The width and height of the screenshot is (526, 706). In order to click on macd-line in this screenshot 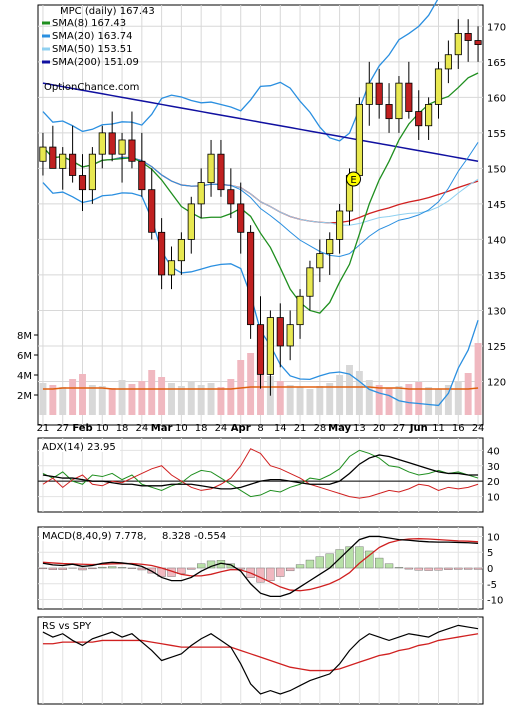, I will do `click(260, 566)`.